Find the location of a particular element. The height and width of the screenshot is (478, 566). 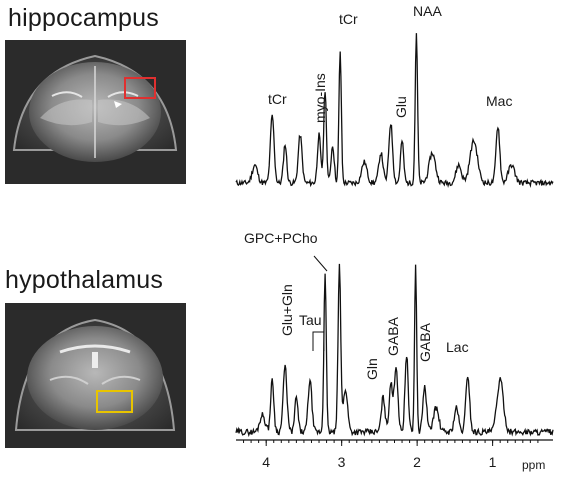

peak-label-naa: NAA is located at coordinates (427, 11).